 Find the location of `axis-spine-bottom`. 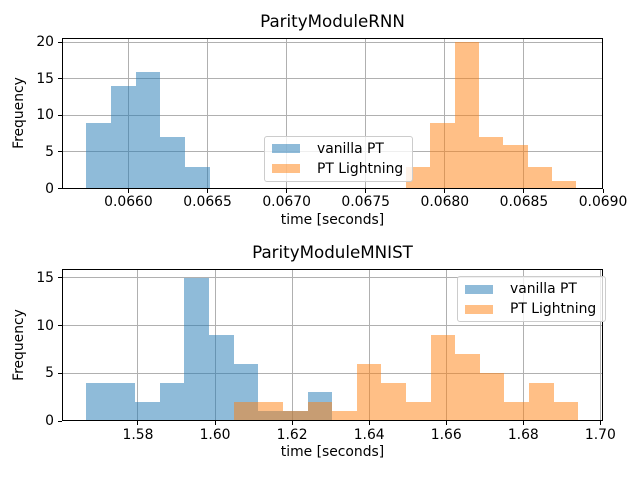

axis-spine-bottom is located at coordinates (332, 420).